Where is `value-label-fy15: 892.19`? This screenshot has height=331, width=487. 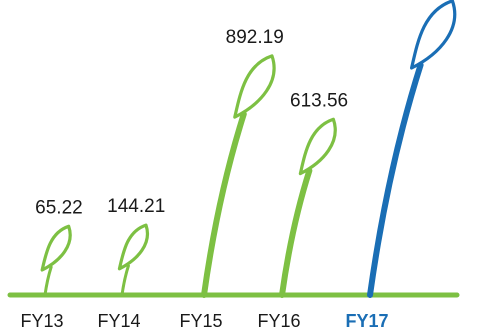 value-label-fy15: 892.19 is located at coordinates (255, 37).